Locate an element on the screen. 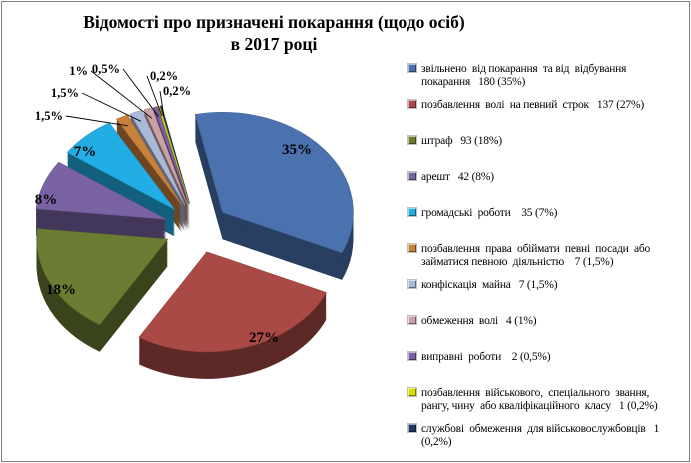  pie-slice-label: 7% is located at coordinates (85, 152).